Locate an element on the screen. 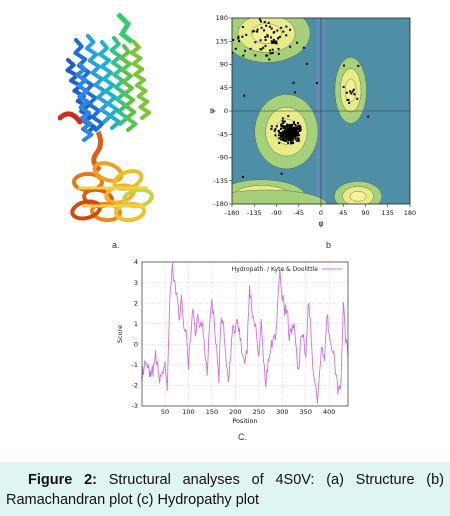  y-axis-label: ψ is located at coordinates (213, 110).